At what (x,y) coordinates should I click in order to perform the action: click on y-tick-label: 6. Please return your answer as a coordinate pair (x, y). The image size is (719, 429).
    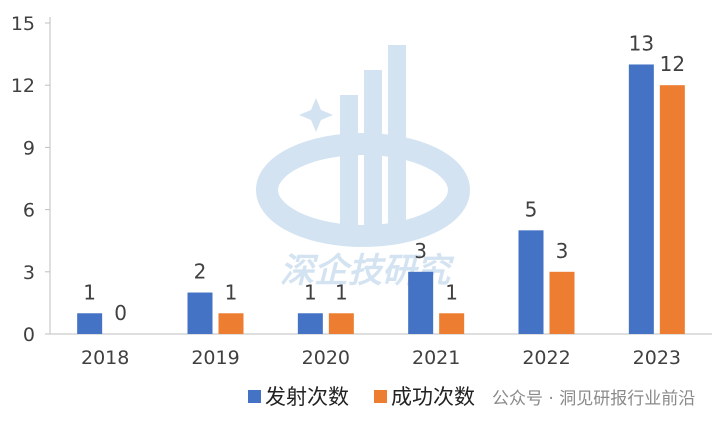
    Looking at the image, I should click on (29, 211).